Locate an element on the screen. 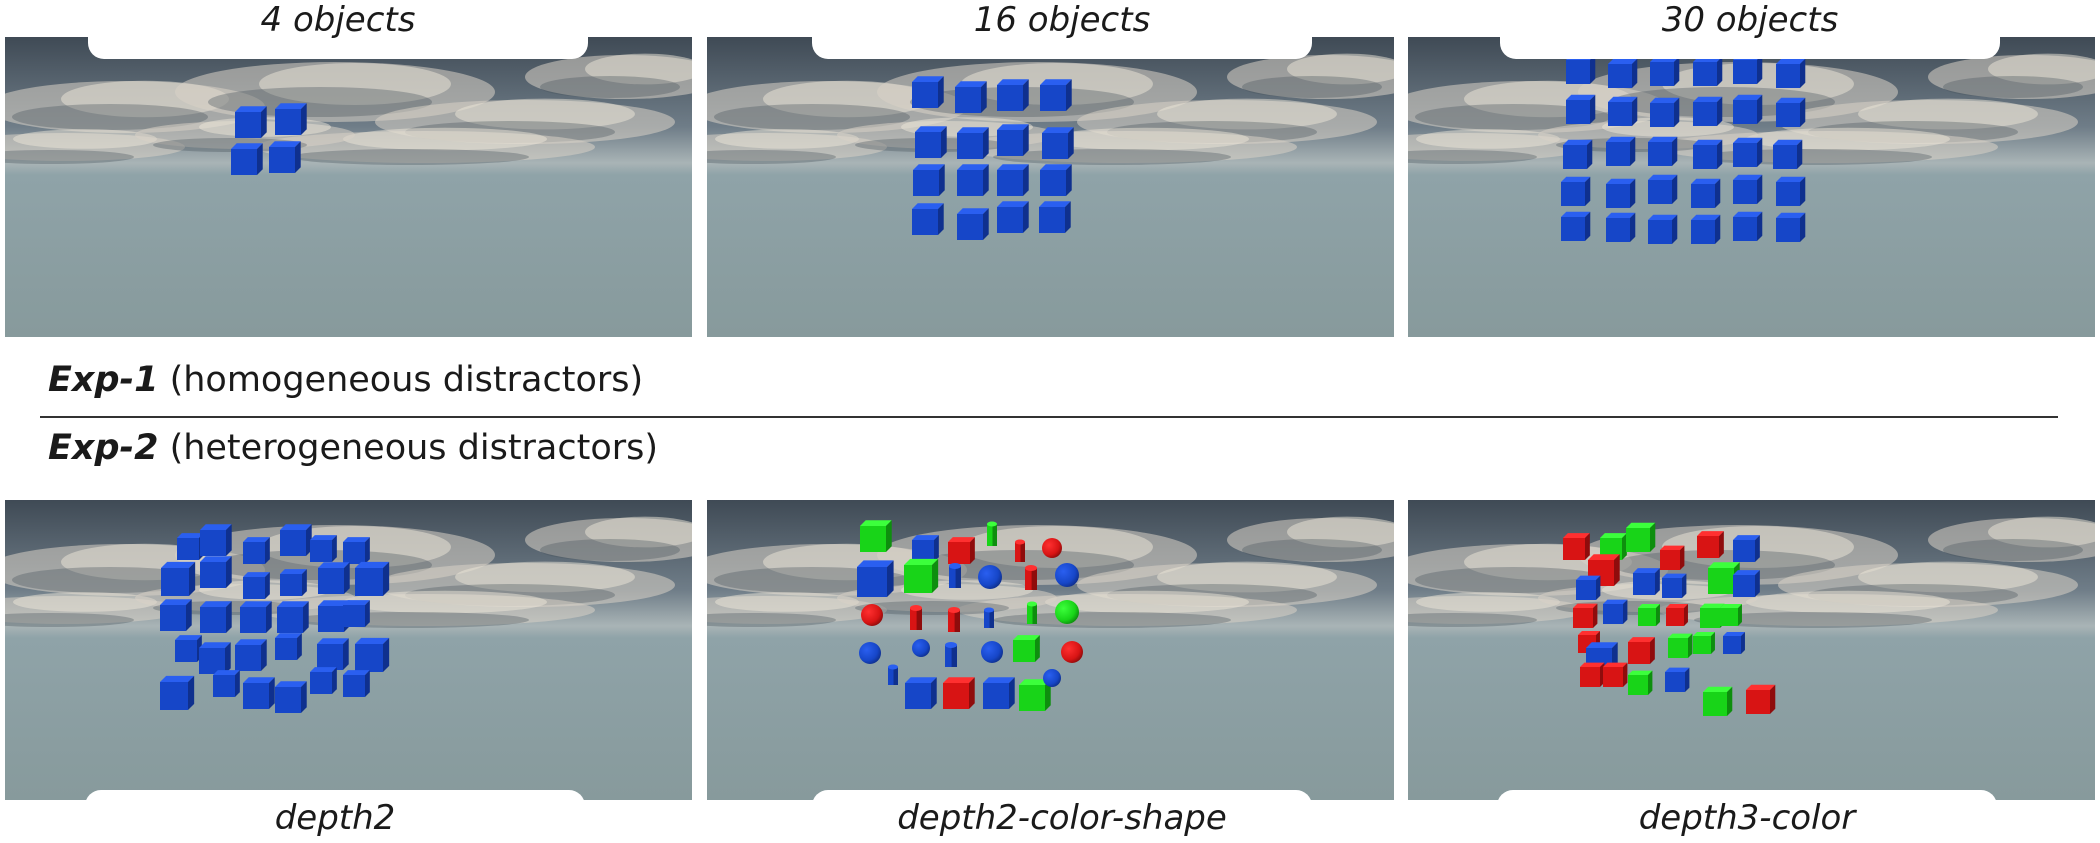  scene-depth2-color-shape is located at coordinates (1050, 650).